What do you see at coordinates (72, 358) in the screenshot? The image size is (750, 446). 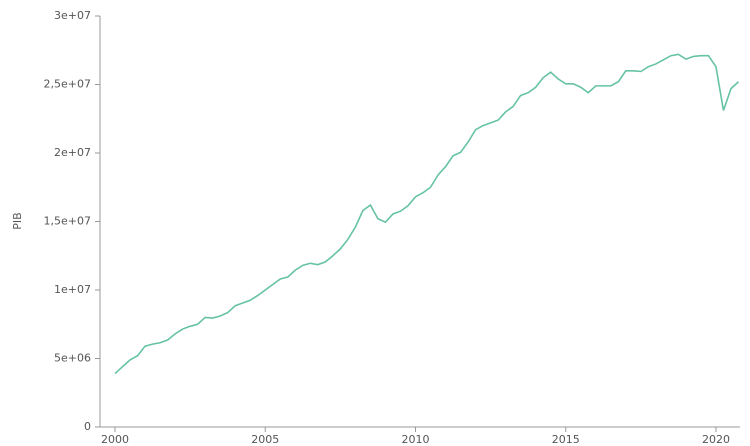 I see `y-tick-label: 5e+06` at bounding box center [72, 358].